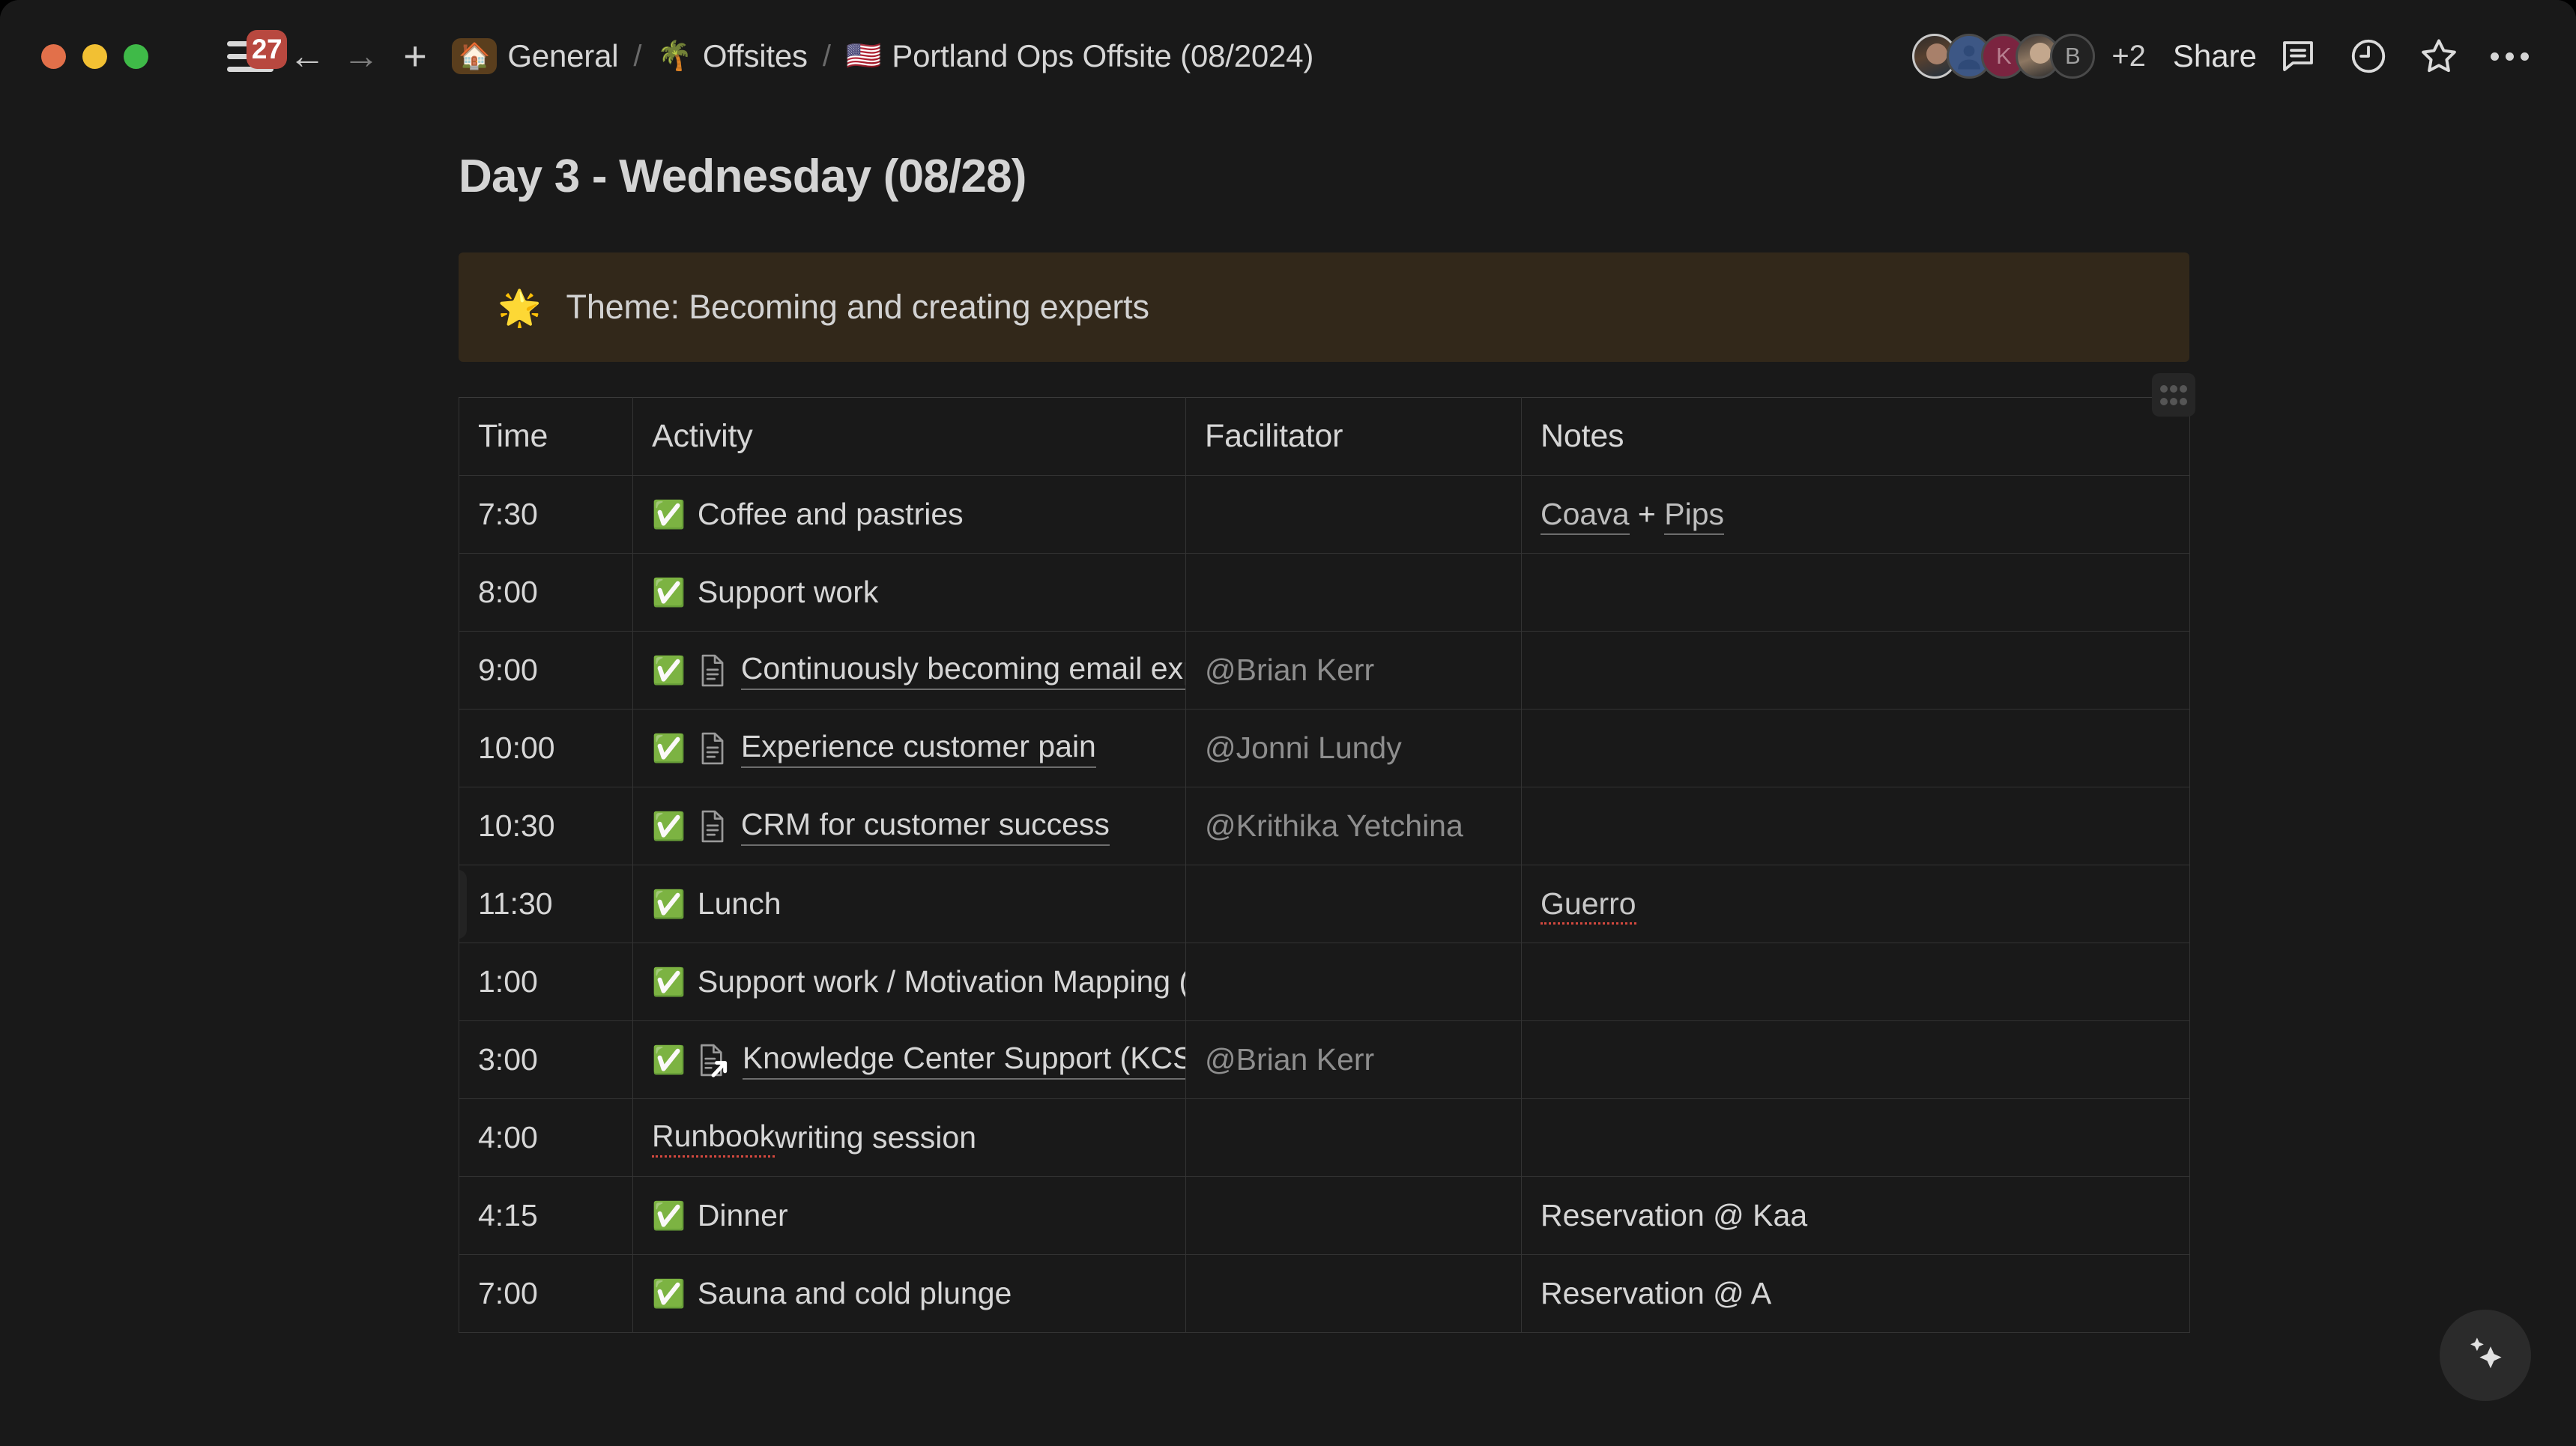  Describe the element at coordinates (2485, 1355) in the screenshot. I see `ai-assistant-button` at that location.